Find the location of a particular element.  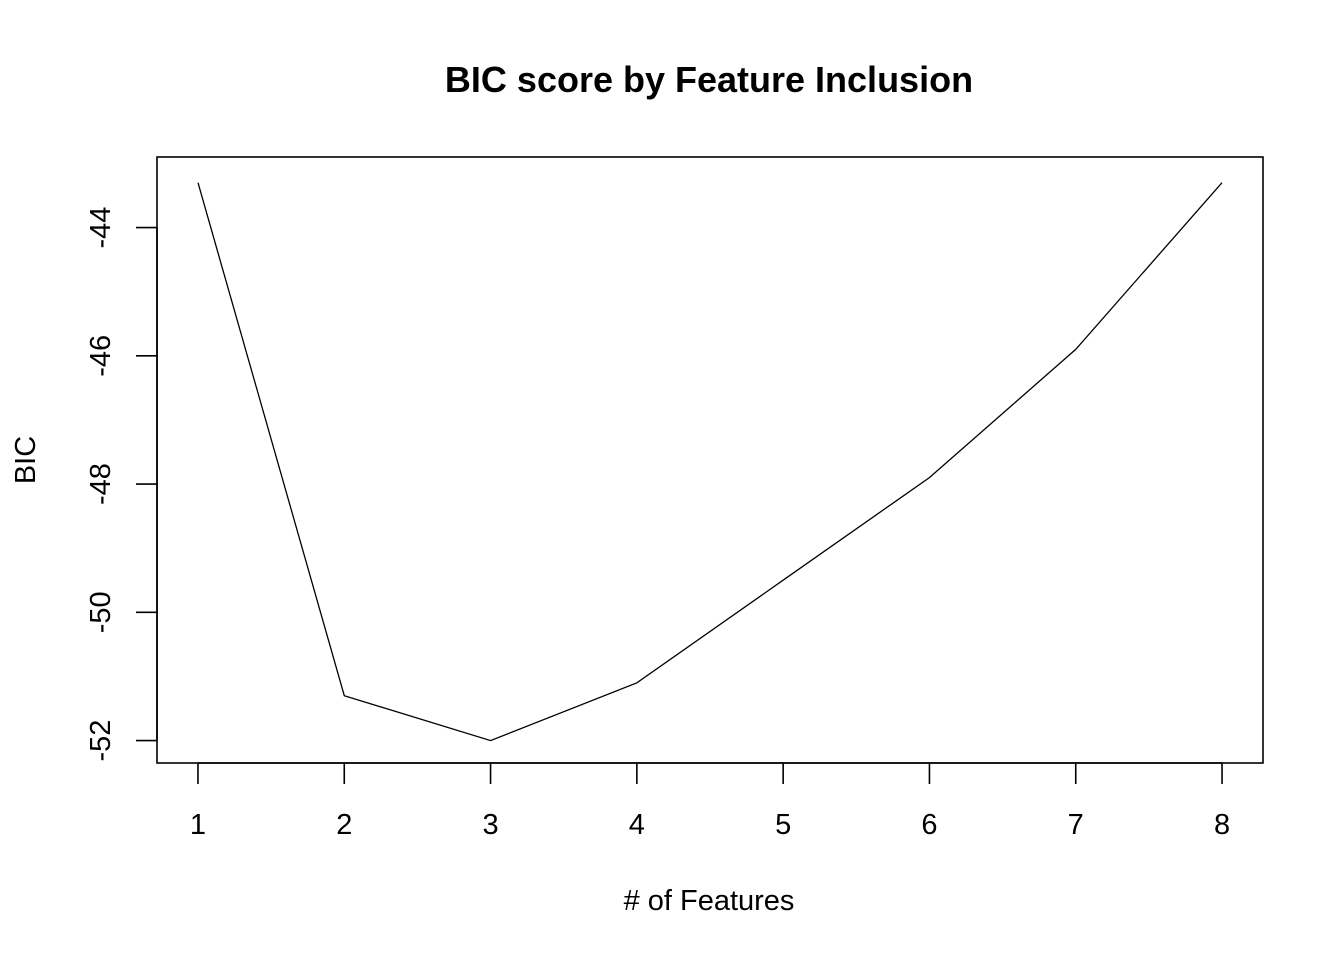

x-axis-label: # of Features is located at coordinates (709, 901).